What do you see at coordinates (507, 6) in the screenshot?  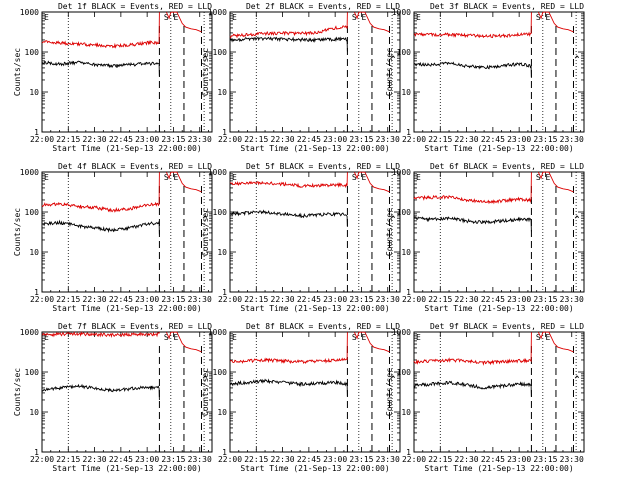 I see `panel-title: Det 3f BLACK = Events, RED = LLD` at bounding box center [507, 6].